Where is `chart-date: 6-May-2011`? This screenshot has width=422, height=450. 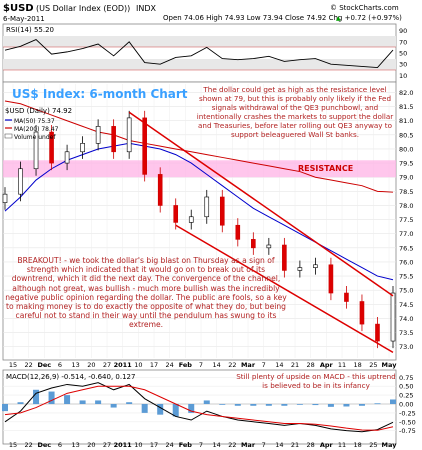
chart-date: 6-May-2011 is located at coordinates (24, 19).